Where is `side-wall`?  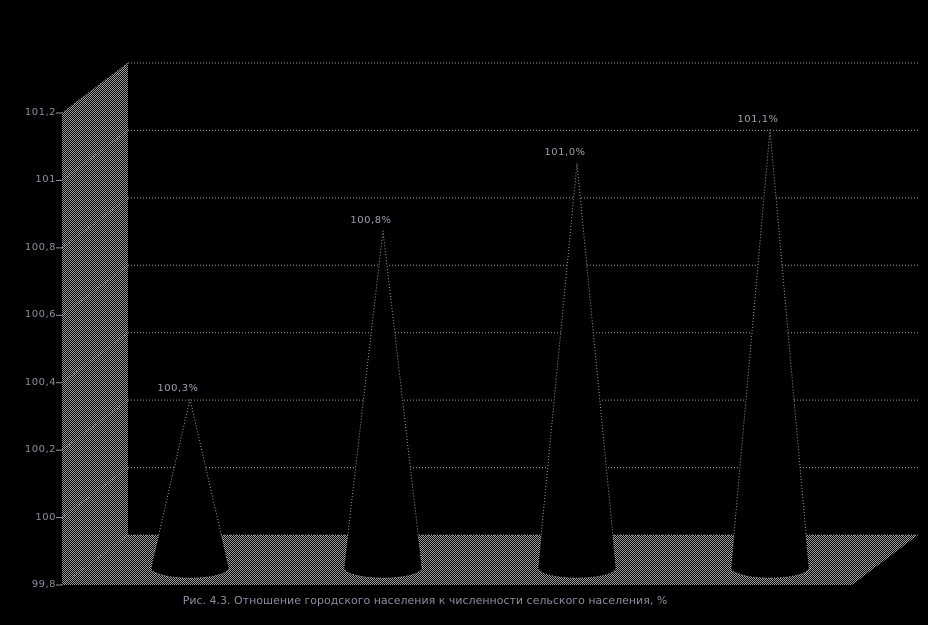 side-wall is located at coordinates (95, 324).